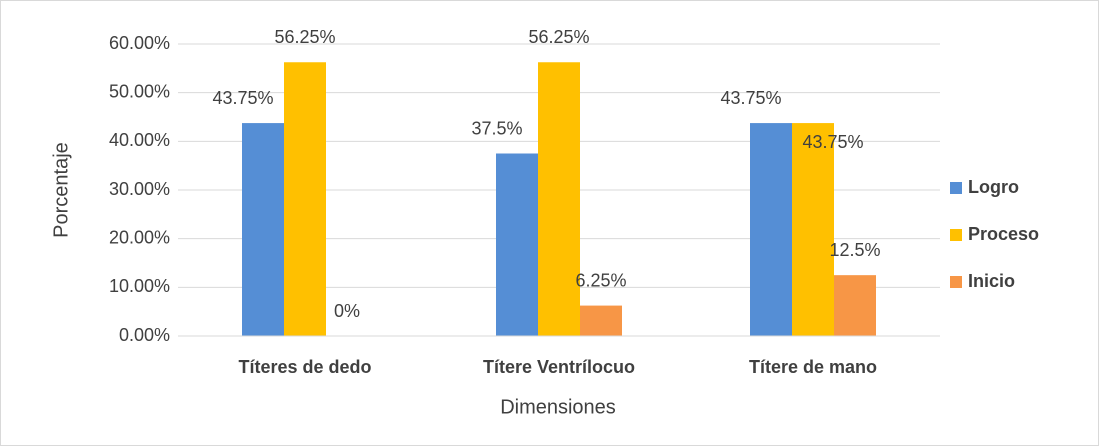 The width and height of the screenshot is (1099, 446). I want to click on y-tick-label: 30.00%, so click(139, 189).